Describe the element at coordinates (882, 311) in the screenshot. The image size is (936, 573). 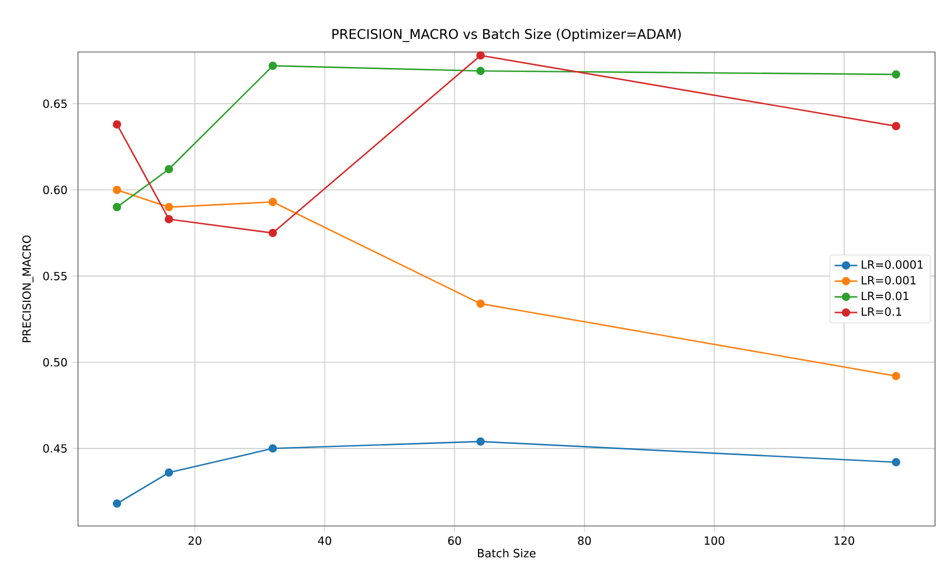
I see `legend-label: LR=0.1` at that location.